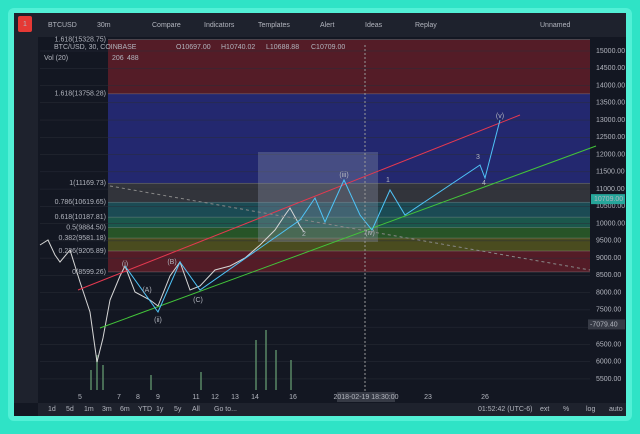  Describe the element at coordinates (610, 137) in the screenshot. I see `price-label: 12500.00` at that location.